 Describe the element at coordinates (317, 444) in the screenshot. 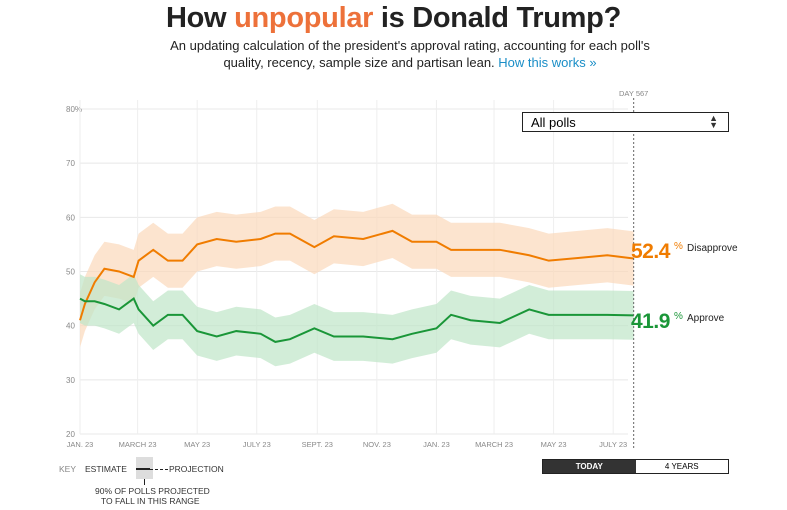

I see `x-tick-label: SEPT. 23` at that location.